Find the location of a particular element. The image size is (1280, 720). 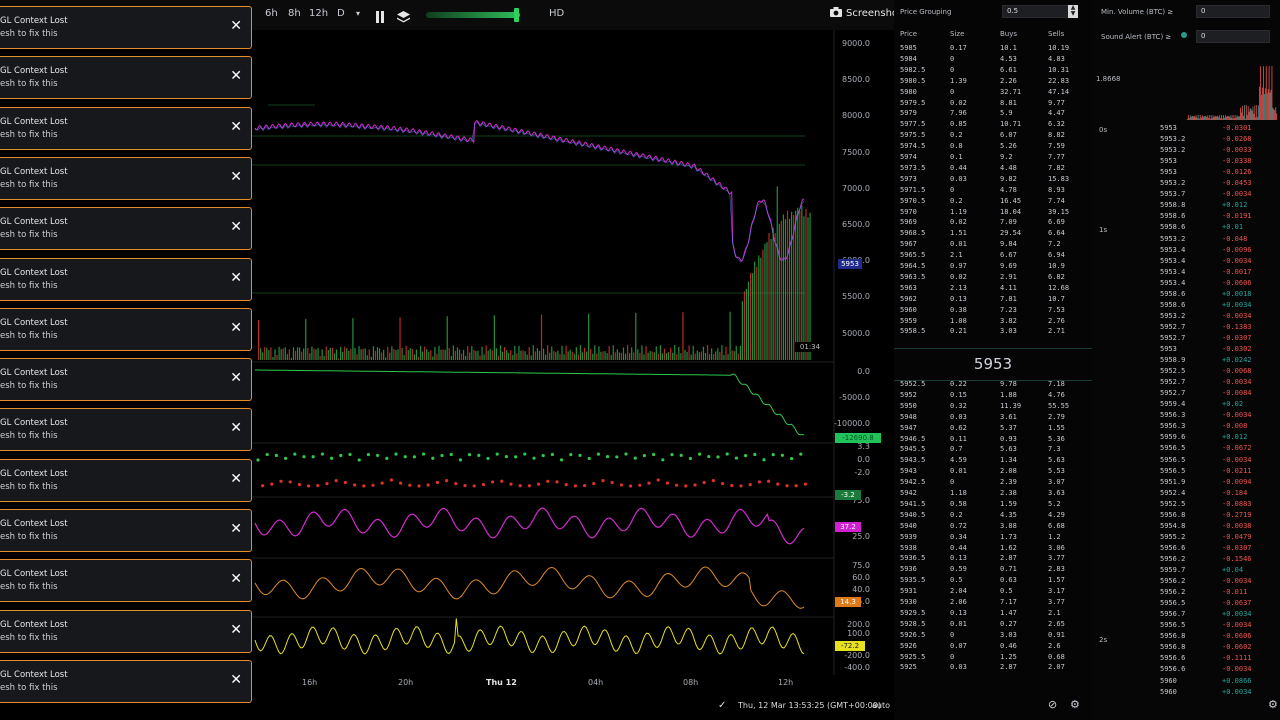

orderbook-row: 5970.5 0.2 16.45 7.74 is located at coordinates (987, 202).